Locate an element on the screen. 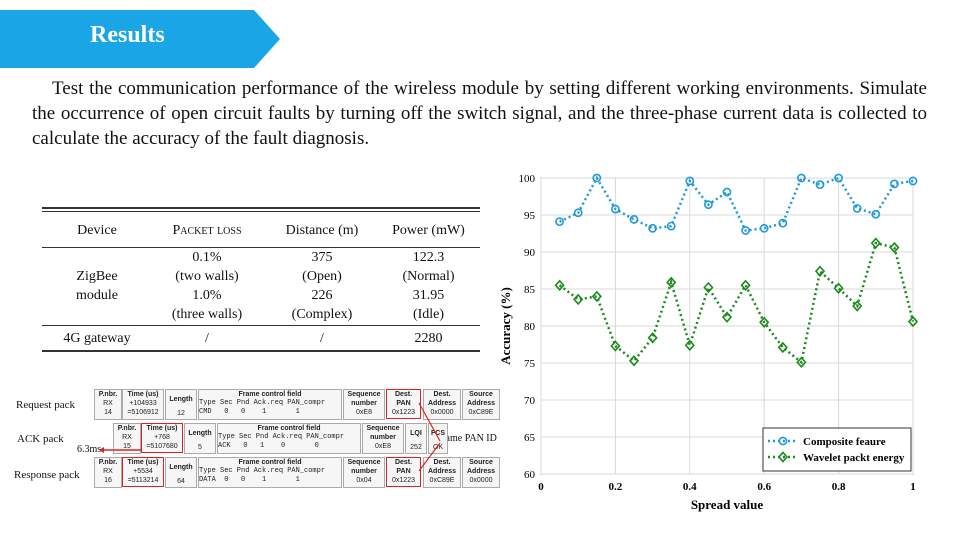 The width and height of the screenshot is (960, 540). zigbee-distance-2: (Open) is located at coordinates (322, 276).